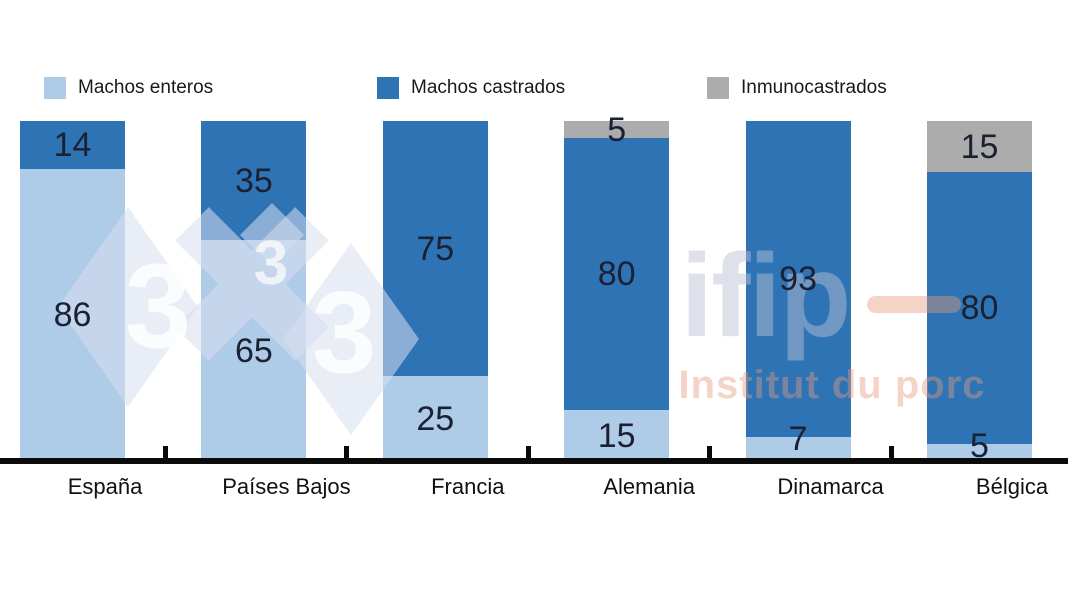 This screenshot has height=610, width=1083. I want to click on category-label-Francia: Francia, so click(468, 486).